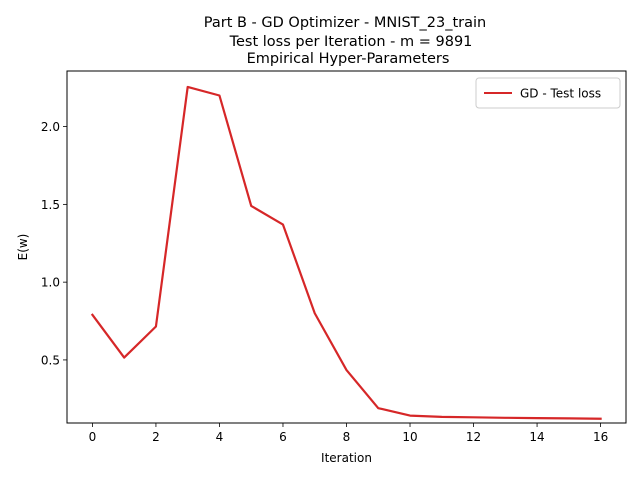 The height and width of the screenshot is (484, 640). Describe the element at coordinates (156, 437) in the screenshot. I see `x-tick-label: 2` at that location.